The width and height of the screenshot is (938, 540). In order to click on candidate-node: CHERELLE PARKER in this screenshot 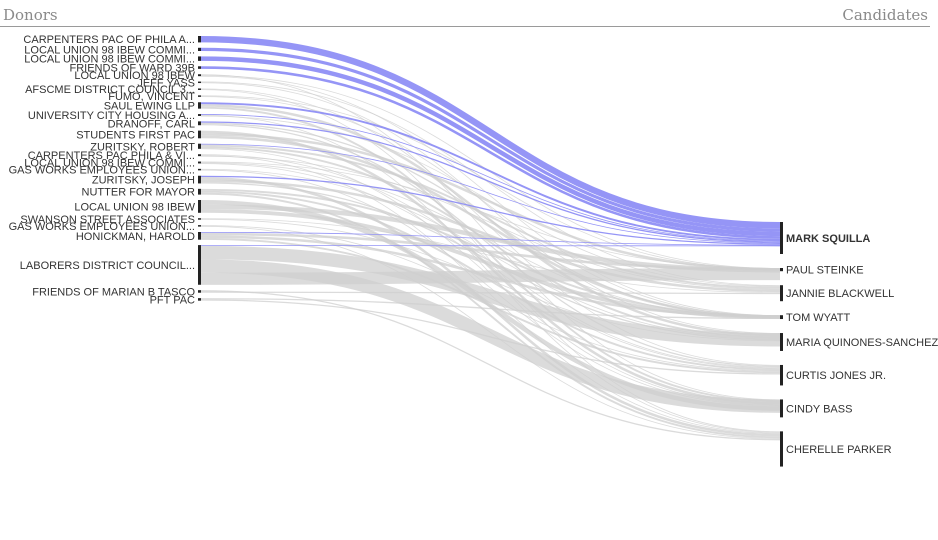, I will do `click(836, 449)`.